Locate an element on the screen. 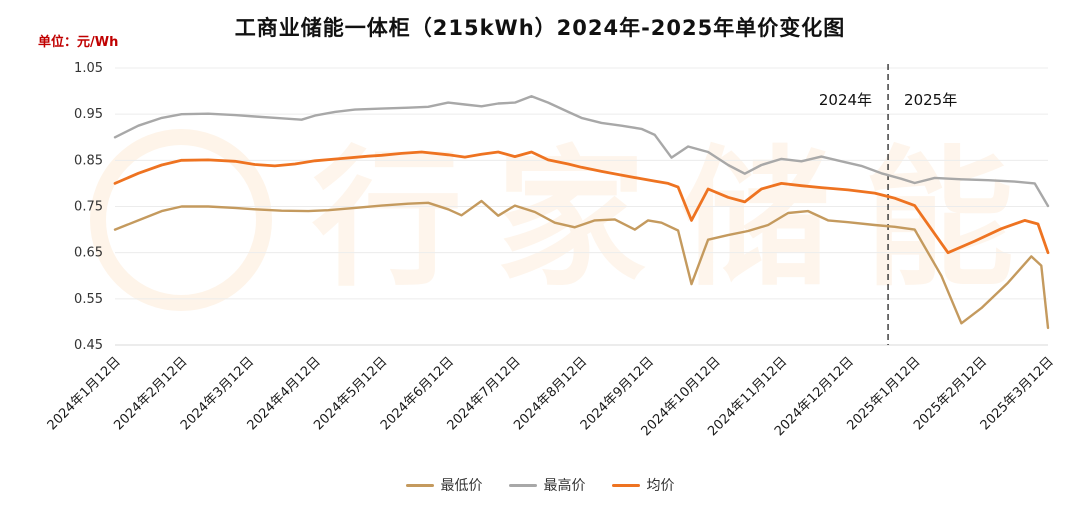 The height and width of the screenshot is (507, 1080). x-tick-label: 2025年3月12日 is located at coordinates (1017, 393).